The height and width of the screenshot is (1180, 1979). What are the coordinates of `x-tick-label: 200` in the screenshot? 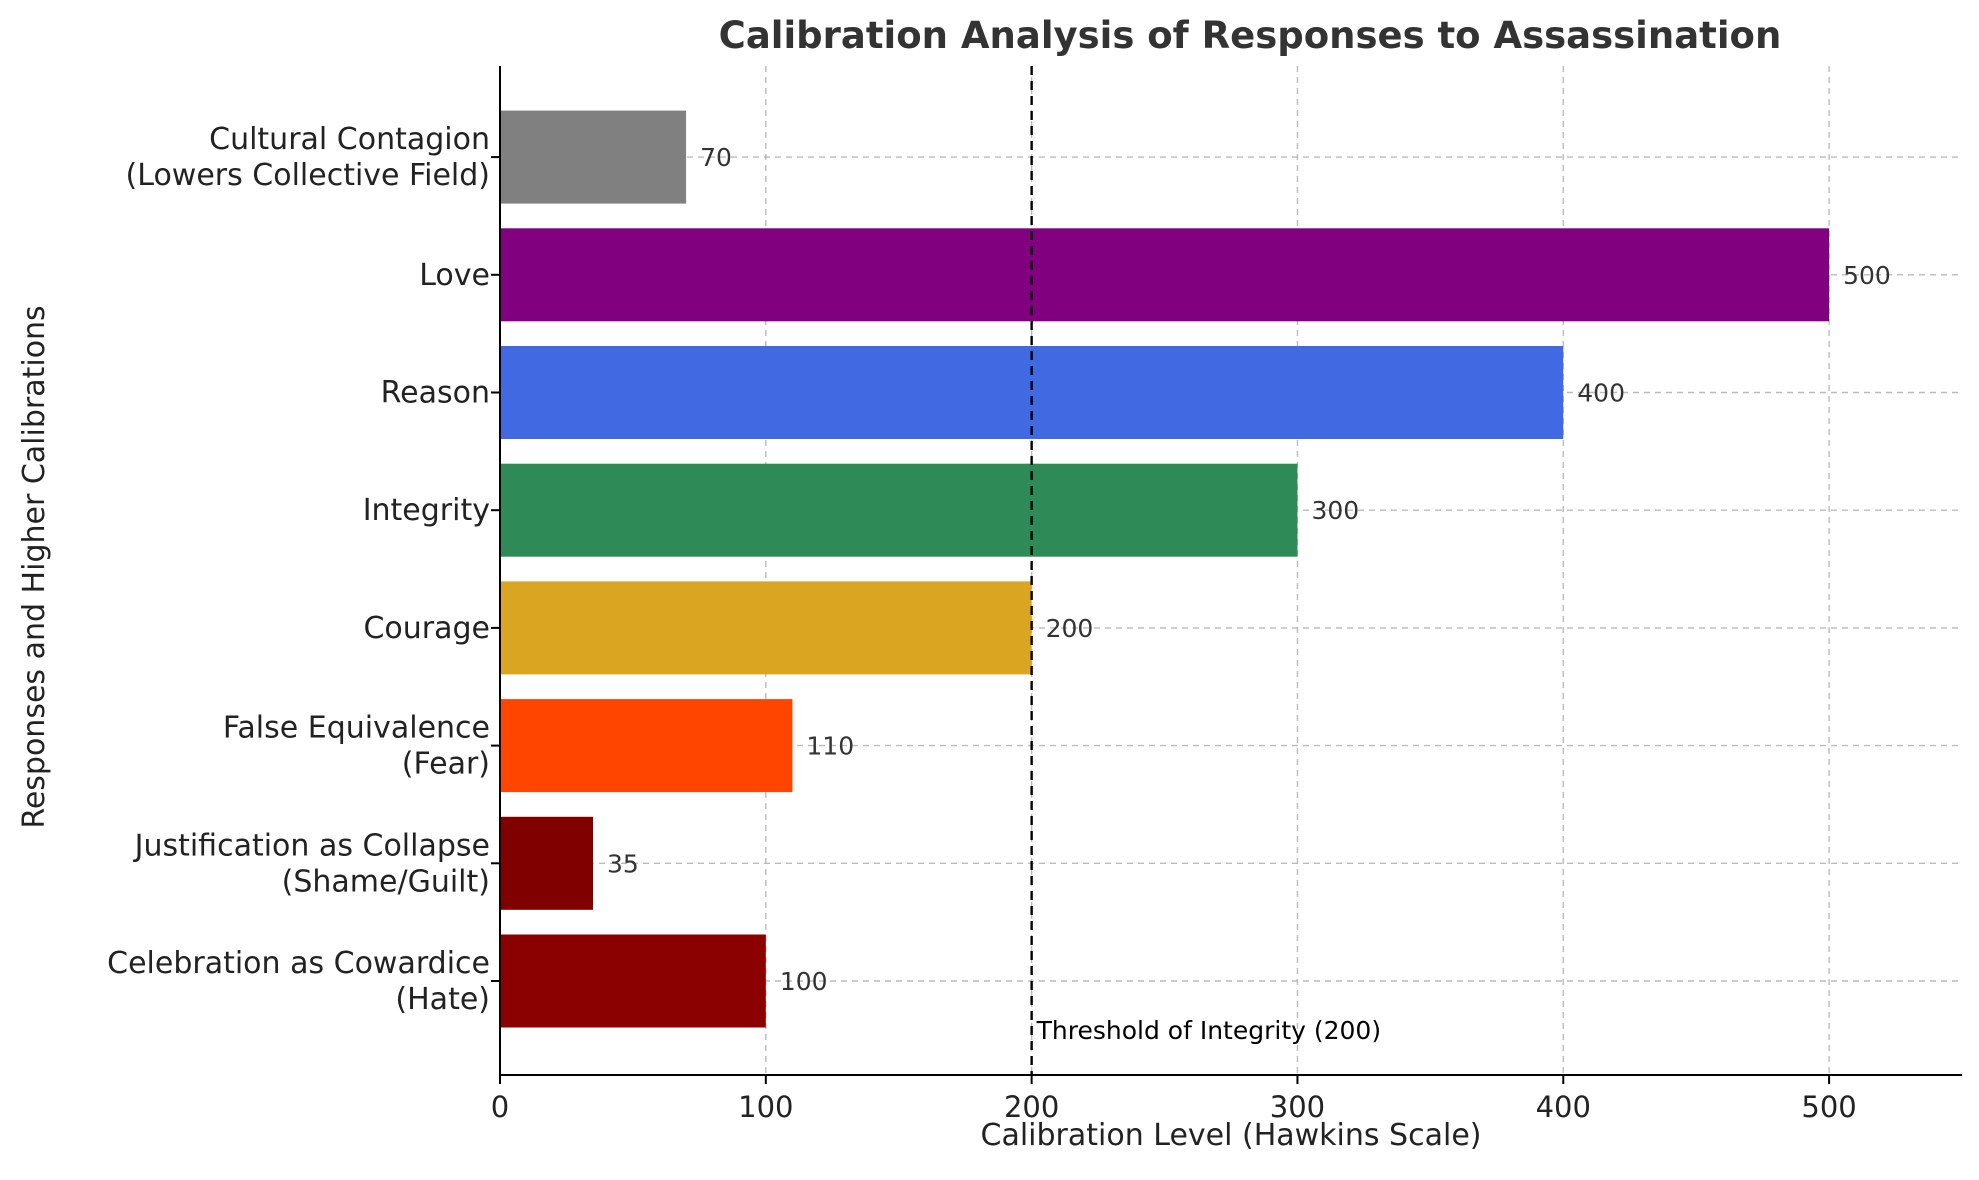 It's located at (1031, 1107).